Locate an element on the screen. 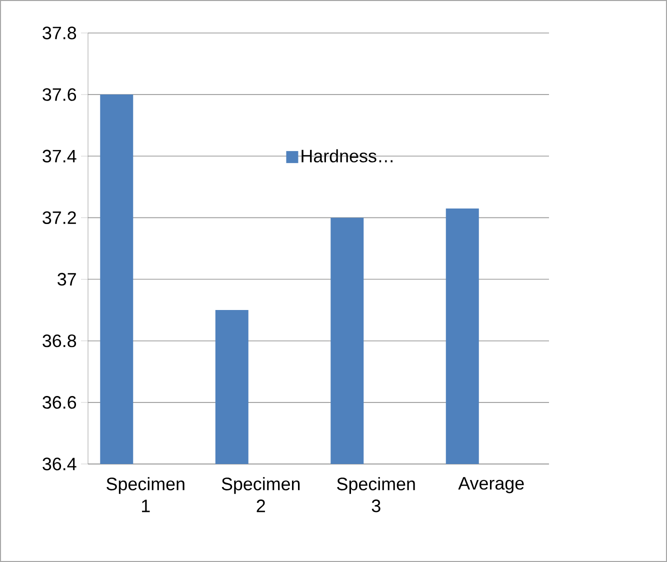 The image size is (667, 562). x-tick-label: Specimen 2 is located at coordinates (261, 494).